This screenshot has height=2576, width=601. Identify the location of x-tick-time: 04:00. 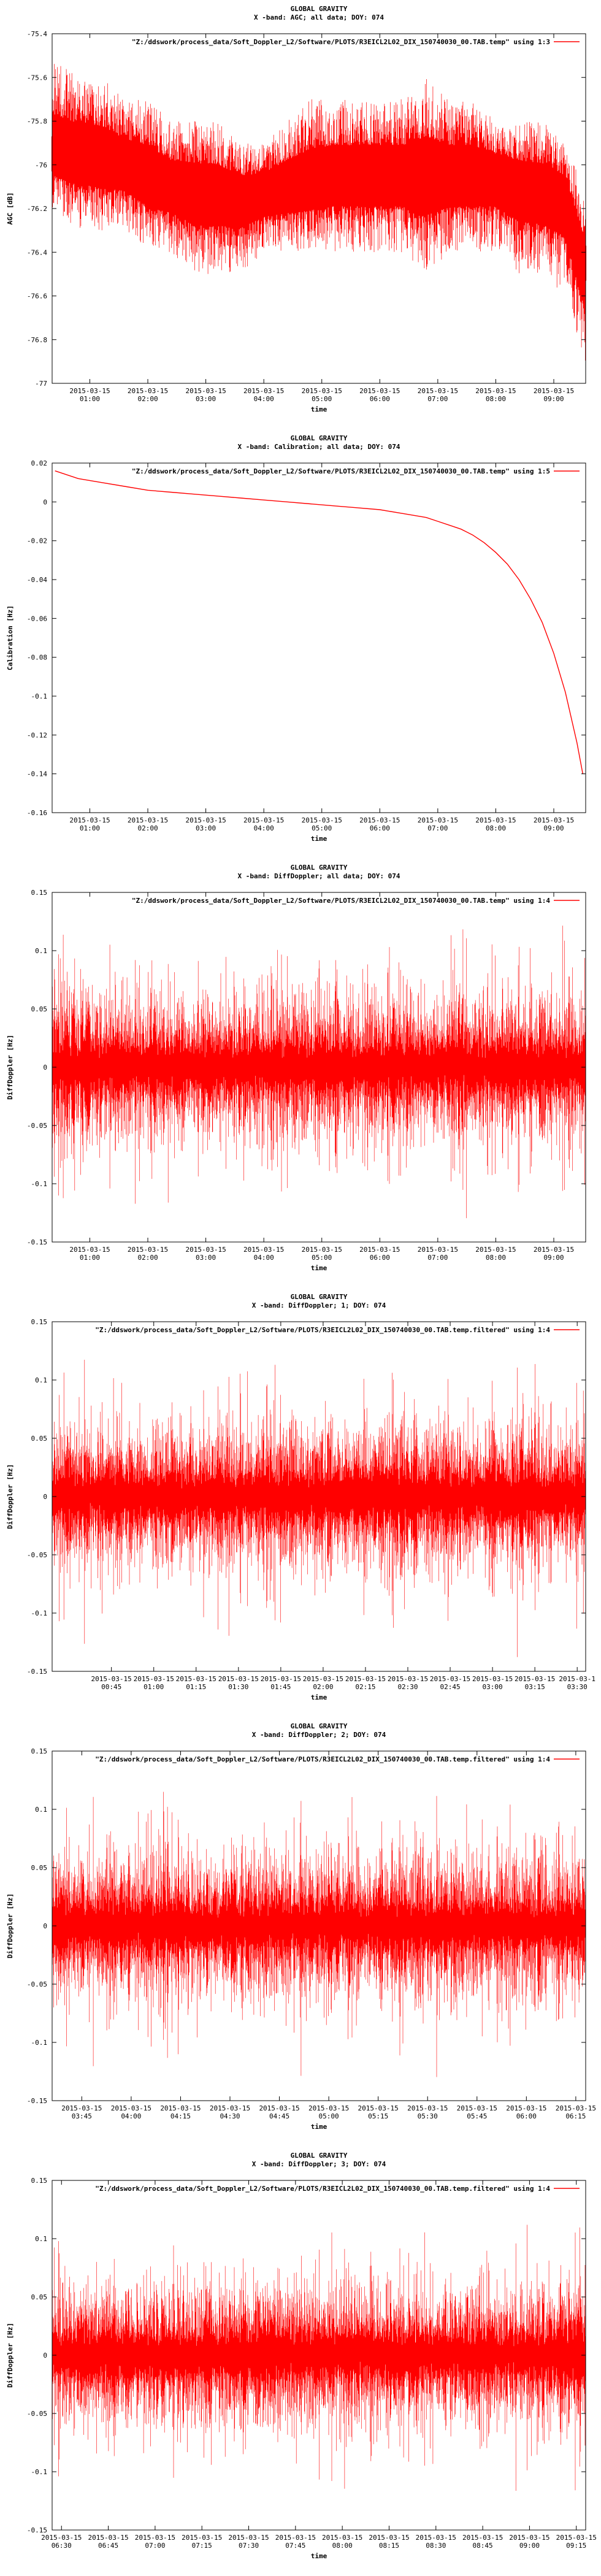
(264, 399).